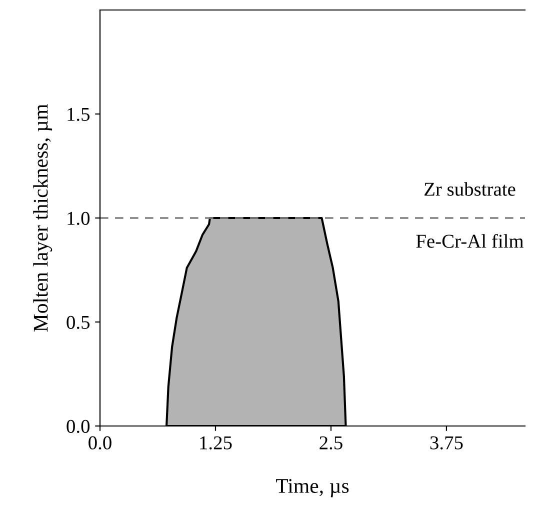 This screenshot has width=533, height=508. I want to click on y-tick-label: 0.0, so click(78, 427).